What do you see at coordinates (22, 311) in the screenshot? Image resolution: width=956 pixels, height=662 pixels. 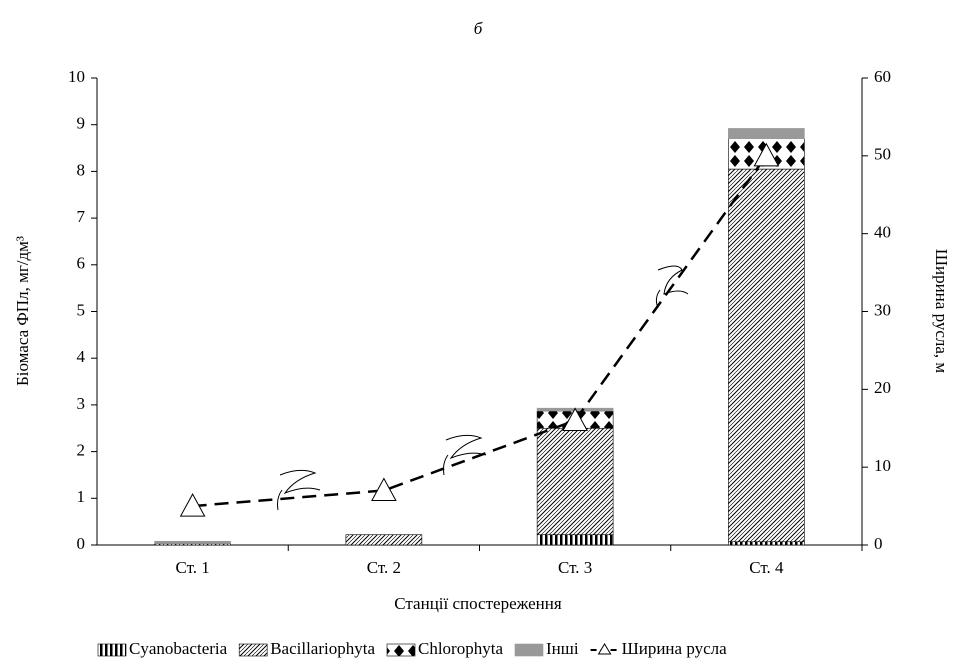 I see `y-axis-label: Біомаса ФПл, мг/дм³` at bounding box center [22, 311].